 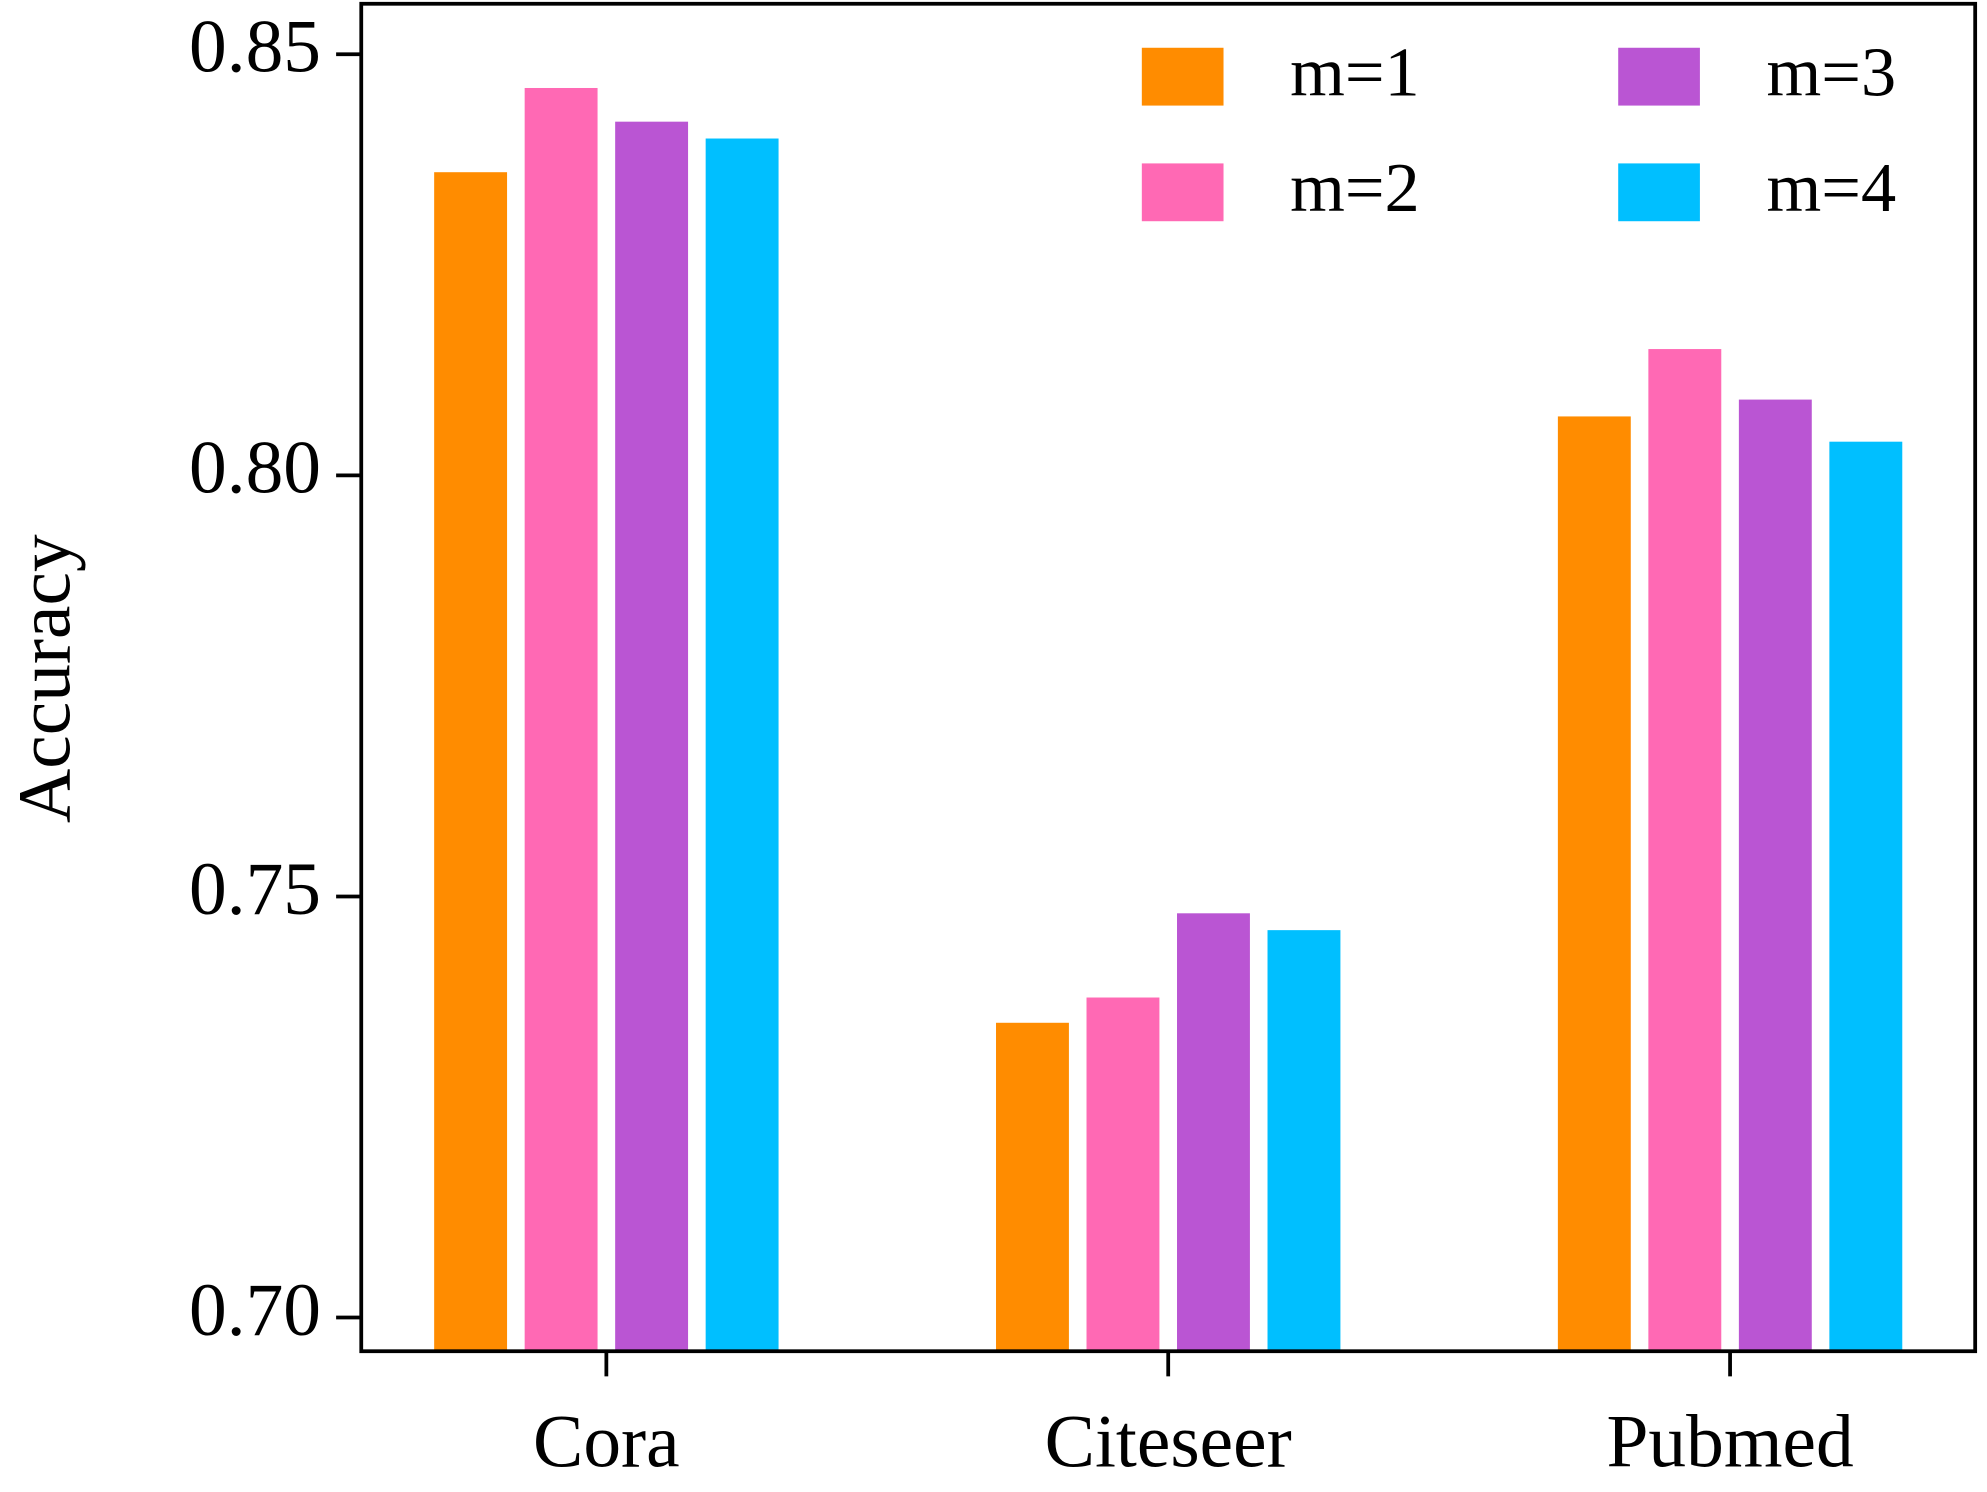 I want to click on y-axis-label: Accuracy, so click(x=44, y=678).